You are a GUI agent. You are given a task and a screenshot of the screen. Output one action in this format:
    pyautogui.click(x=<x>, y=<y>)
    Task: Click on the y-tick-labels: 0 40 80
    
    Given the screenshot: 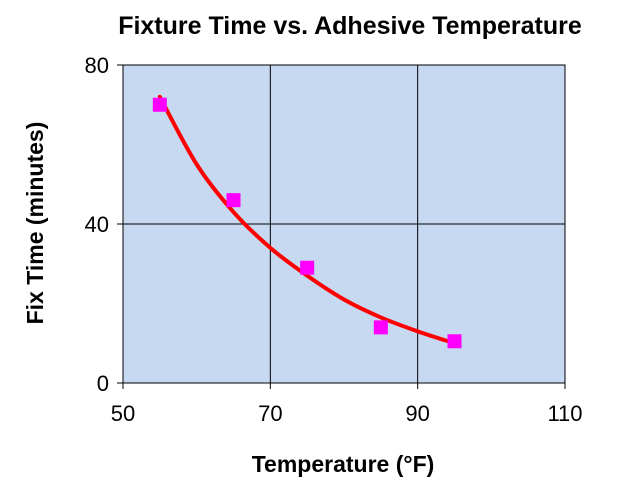 What is the action you would take?
    pyautogui.click(x=97, y=224)
    